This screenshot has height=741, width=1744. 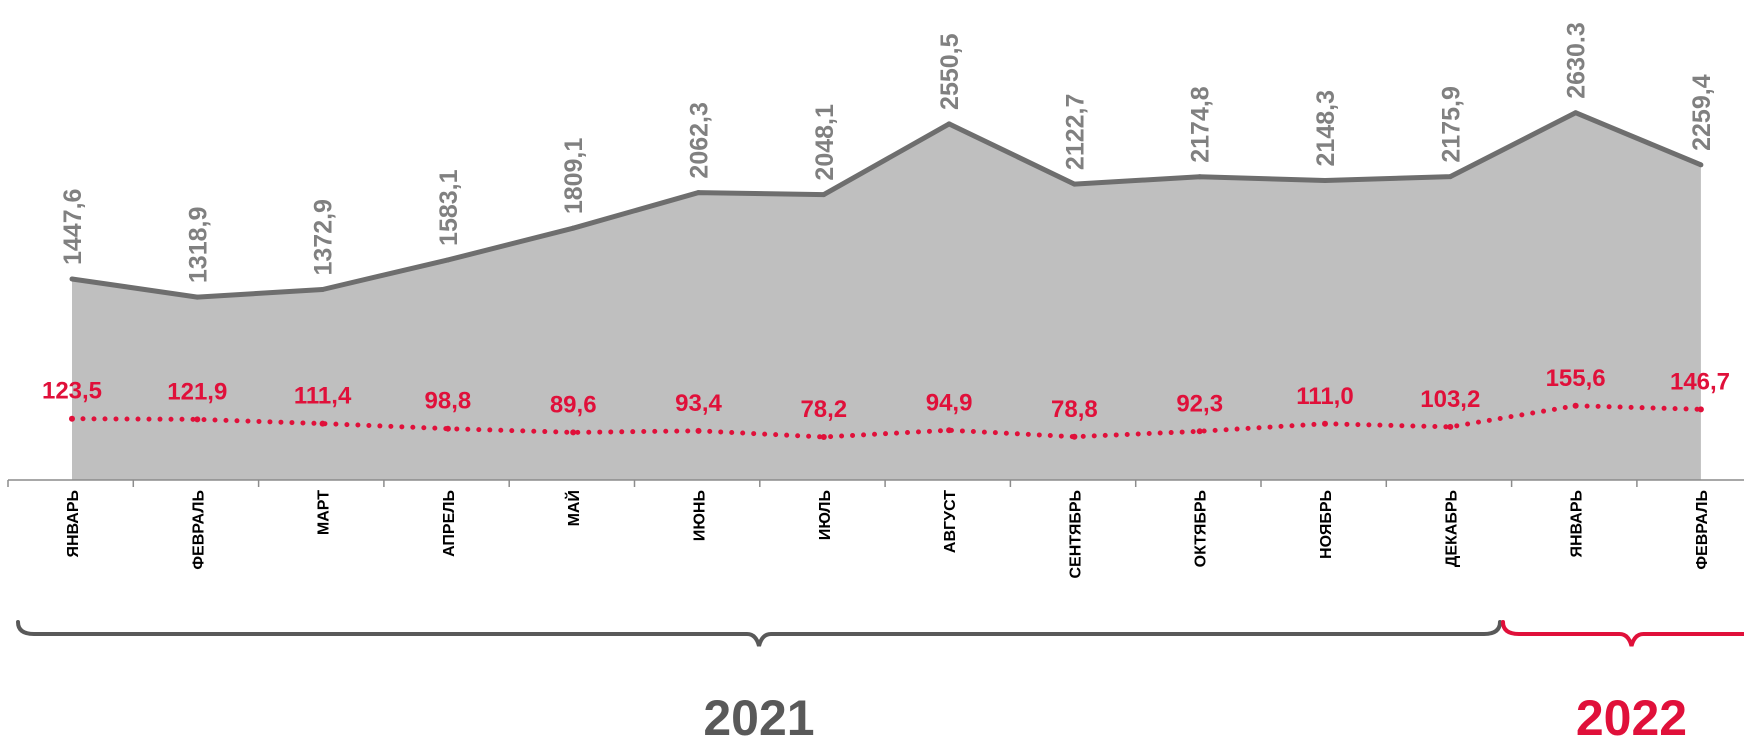 What do you see at coordinates (949, 402) in the screenshot?
I see `dotted-data-label: 94,9` at bounding box center [949, 402].